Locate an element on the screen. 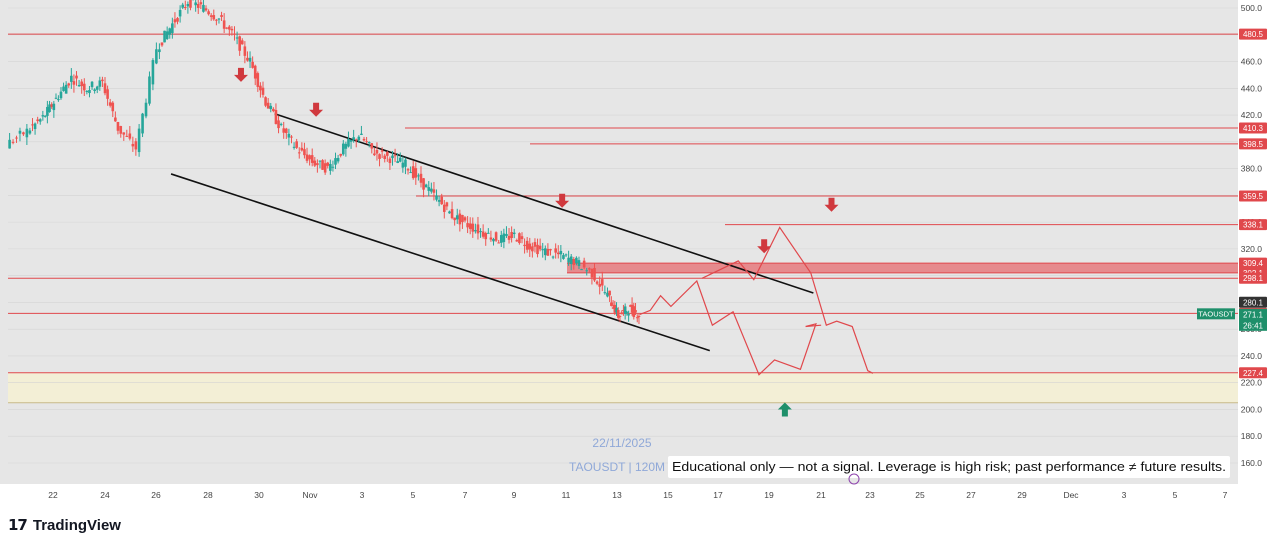 This screenshot has width=1280, height=552. y-tick-label: 440.0 is located at coordinates (1252, 88).